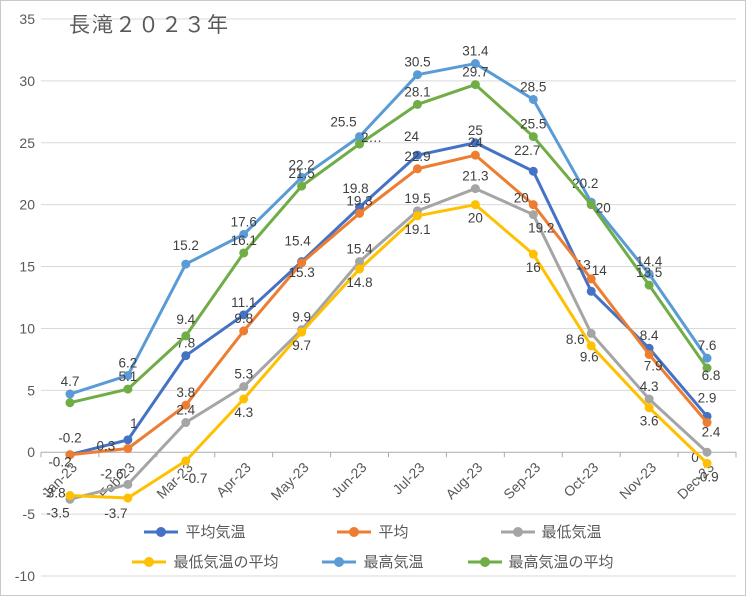  I want to click on data-label-min-temp-mean: -0.9, so click(706, 476).